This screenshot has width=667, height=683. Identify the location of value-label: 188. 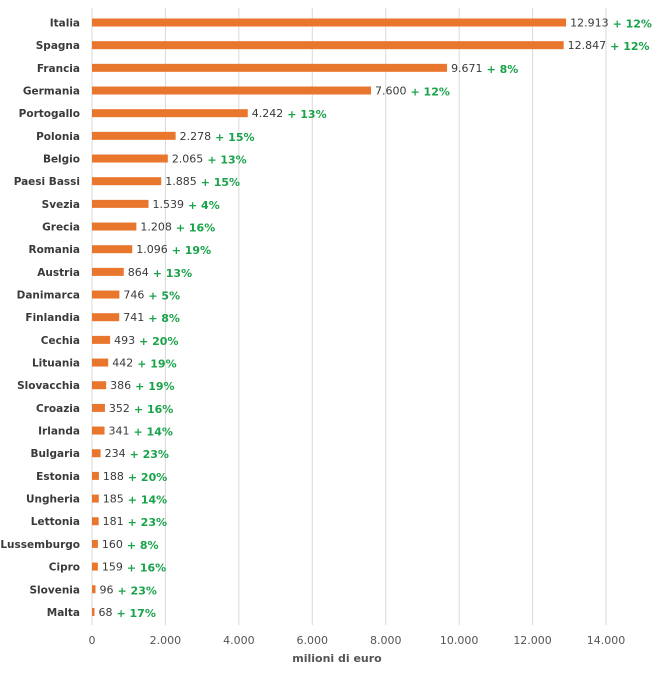
(113, 476).